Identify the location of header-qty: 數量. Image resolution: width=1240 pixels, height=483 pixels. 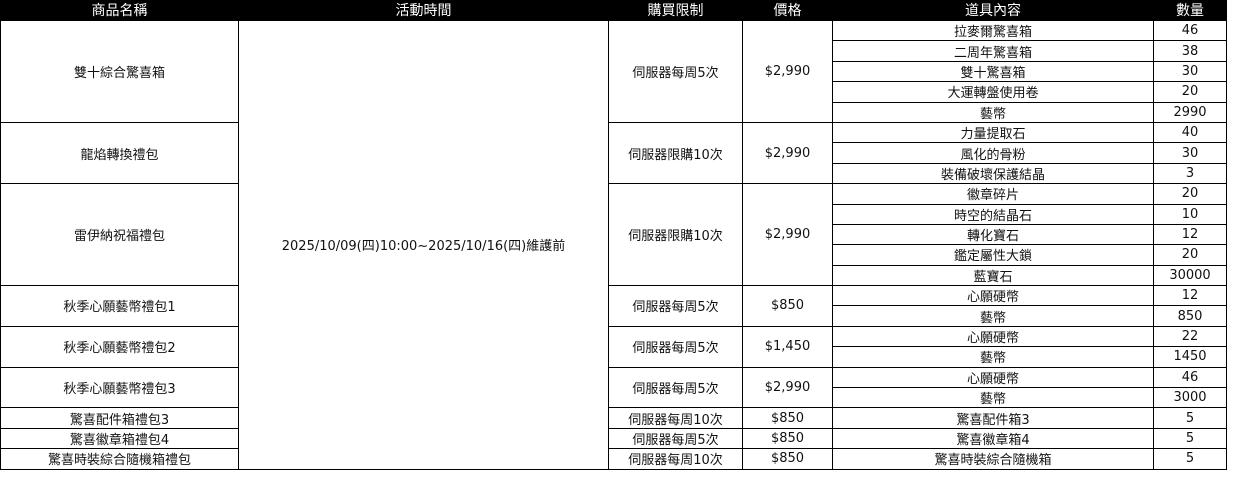
(1190, 10).